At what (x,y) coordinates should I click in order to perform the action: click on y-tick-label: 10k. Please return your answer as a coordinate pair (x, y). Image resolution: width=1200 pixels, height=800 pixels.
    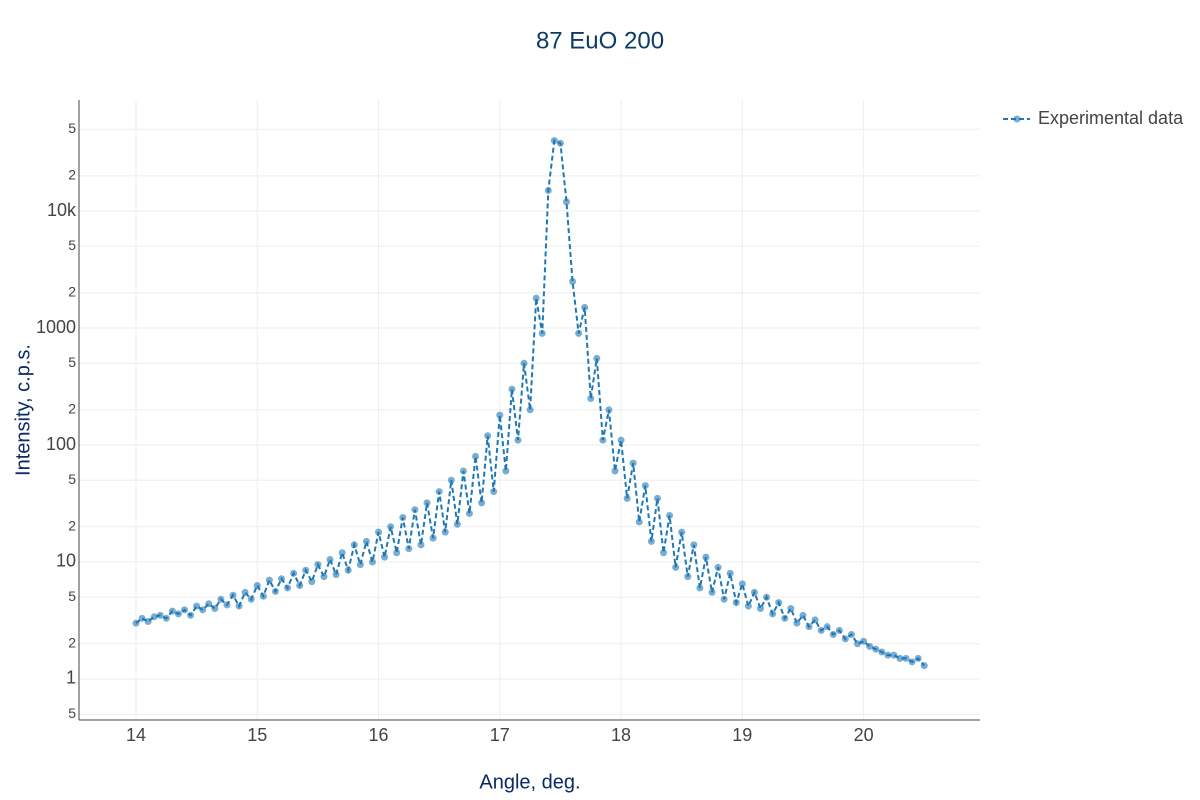
    Looking at the image, I should click on (62, 210).